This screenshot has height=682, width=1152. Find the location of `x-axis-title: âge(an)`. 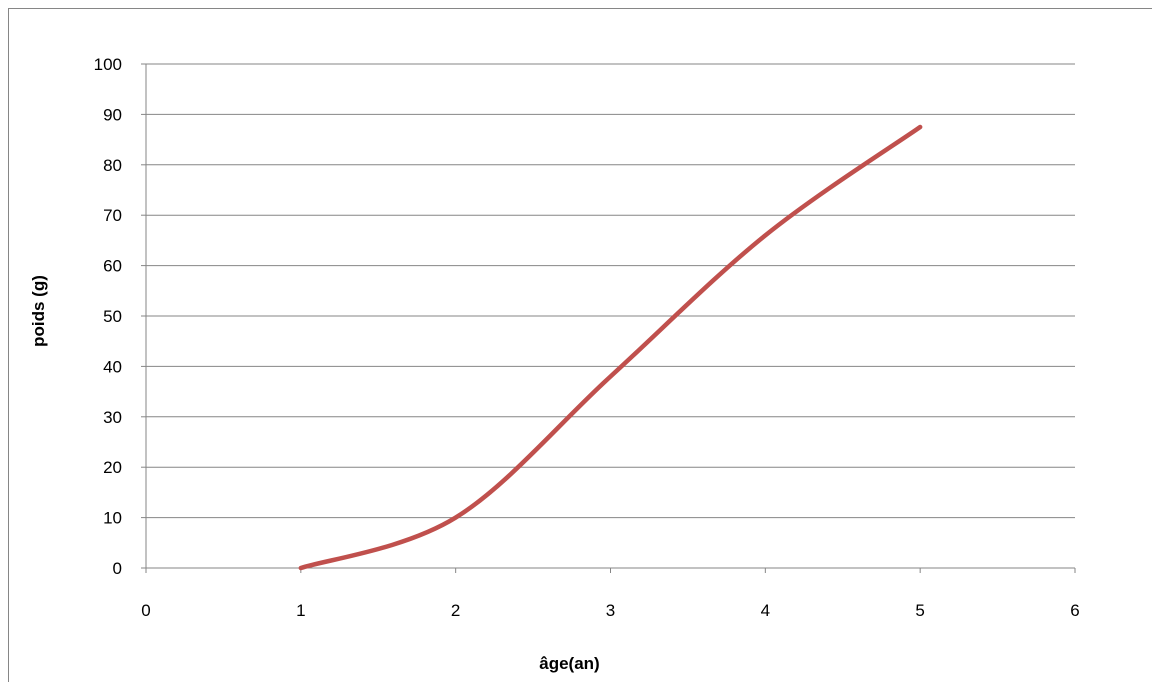

x-axis-title: âge(an) is located at coordinates (569, 663).